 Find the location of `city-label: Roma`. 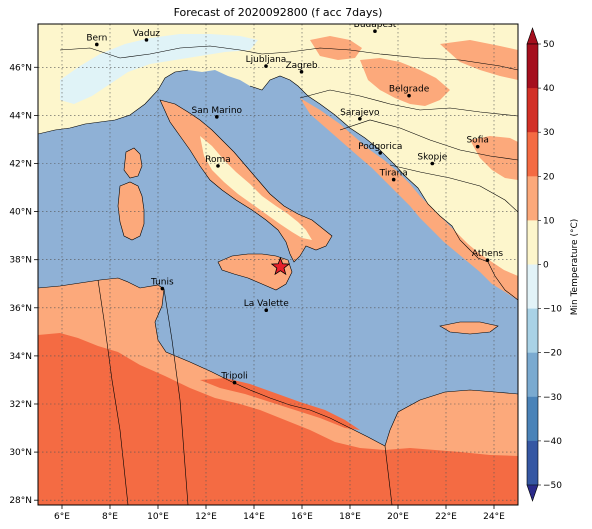

city-label: Roma is located at coordinates (218, 160).